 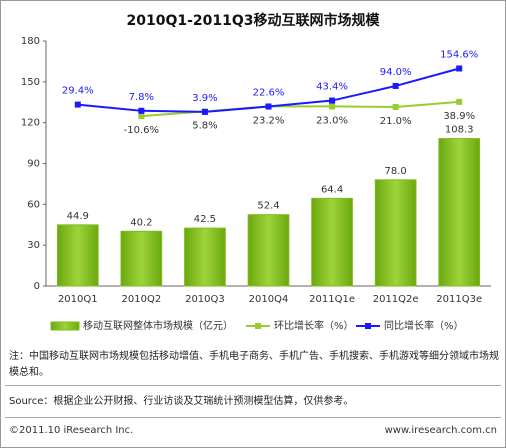 I want to click on x-tick-label: 2010Q3, so click(x=205, y=299).